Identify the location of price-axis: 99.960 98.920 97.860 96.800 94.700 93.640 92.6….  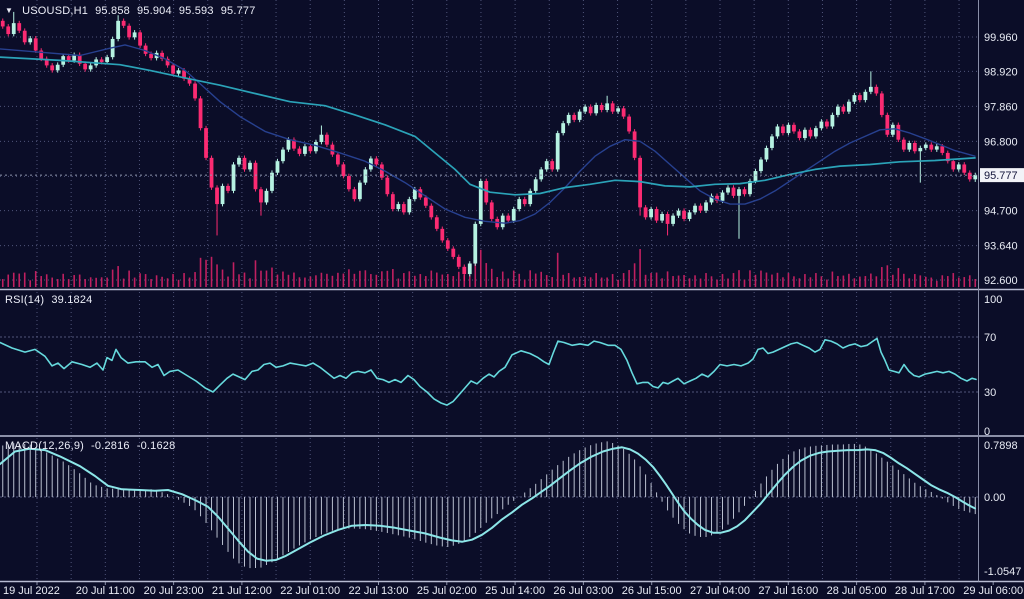
(1002, 305).